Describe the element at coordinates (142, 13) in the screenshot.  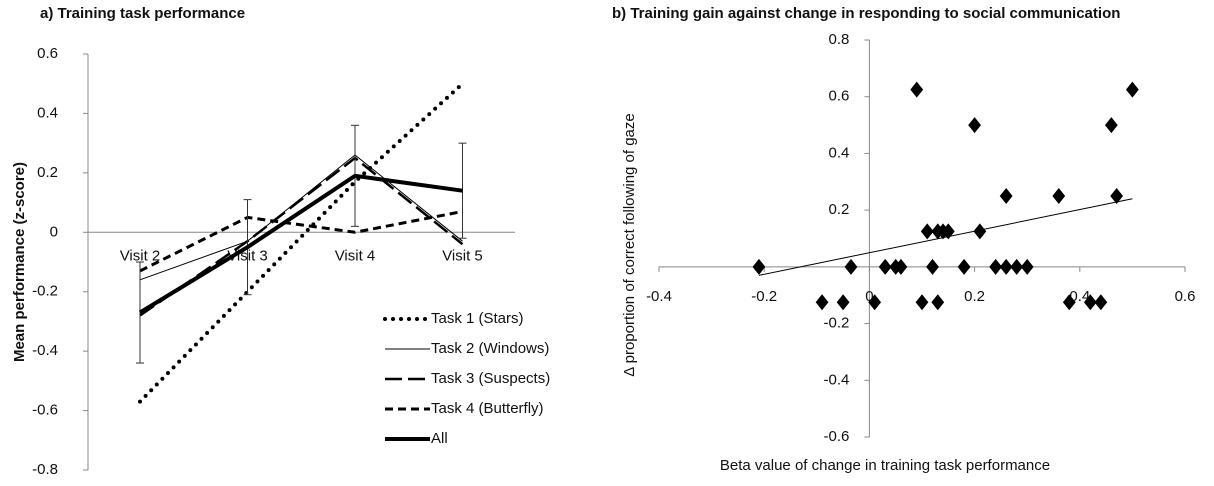
I see `chart-title: a) Training task performance` at that location.